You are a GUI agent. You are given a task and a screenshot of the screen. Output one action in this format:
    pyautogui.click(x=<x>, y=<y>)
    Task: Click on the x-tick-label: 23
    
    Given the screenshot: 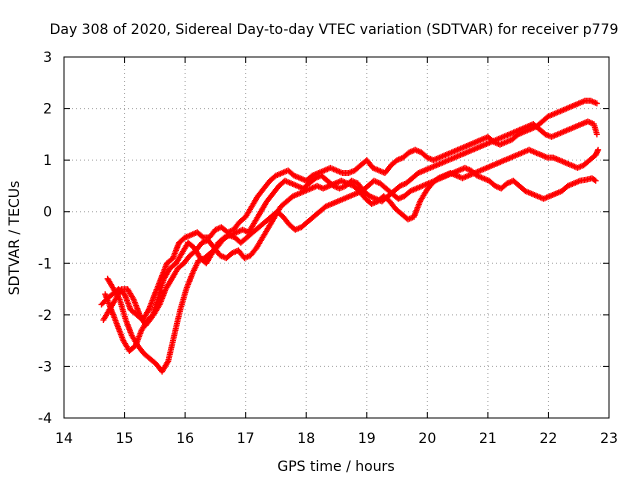 What is the action you would take?
    pyautogui.click(x=609, y=439)
    